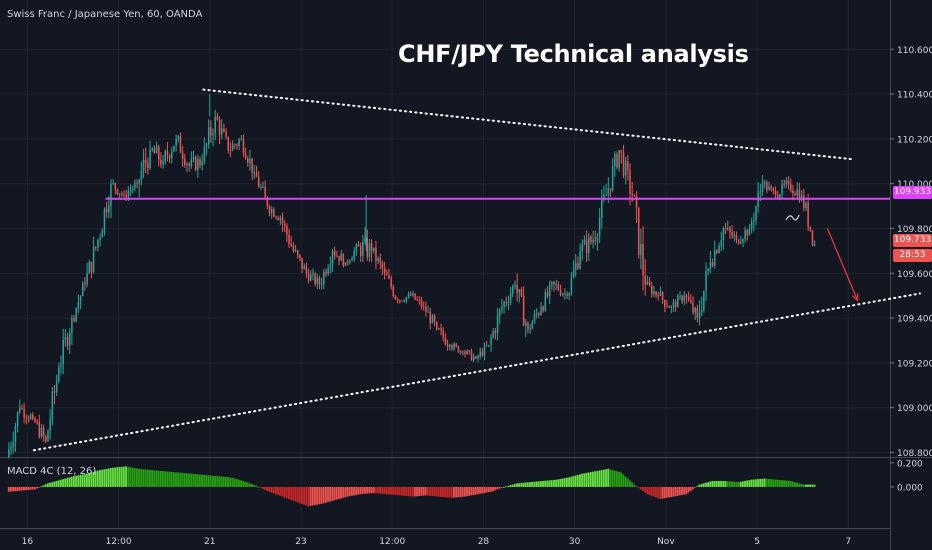  What do you see at coordinates (914, 96) in the screenshot?
I see `price-tick-label: 110.400` at bounding box center [914, 96].